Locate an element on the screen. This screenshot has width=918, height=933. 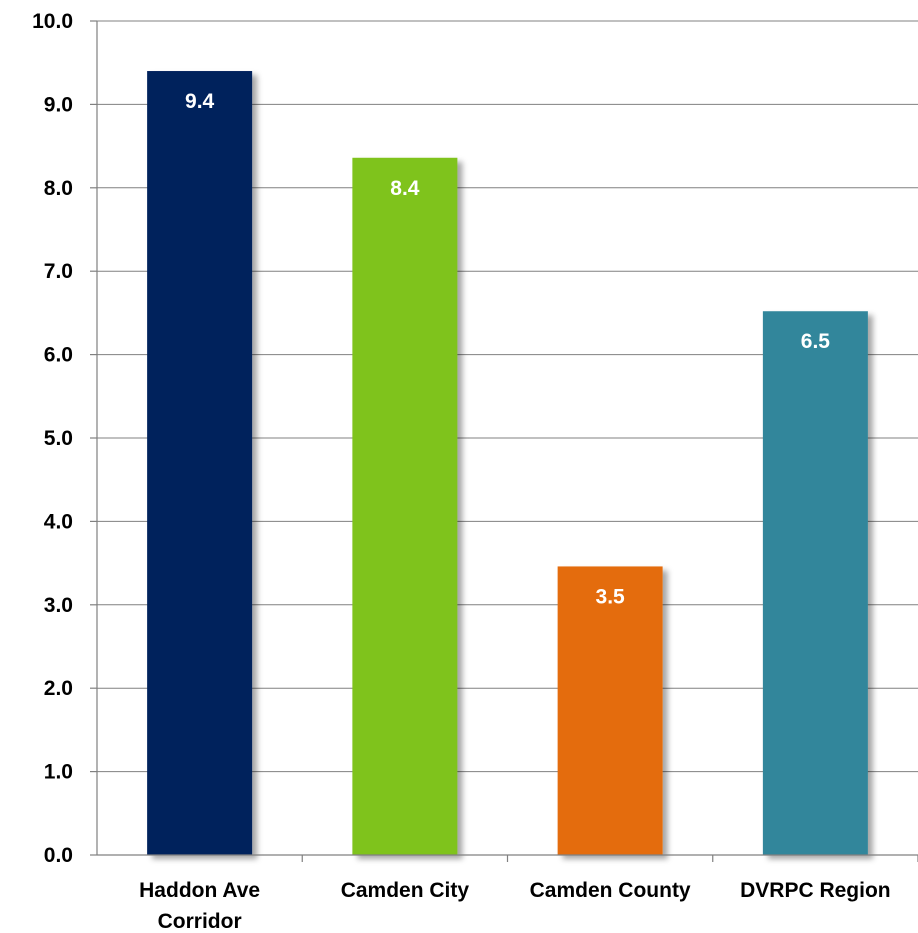
data-label: 6.5 is located at coordinates (816, 341).